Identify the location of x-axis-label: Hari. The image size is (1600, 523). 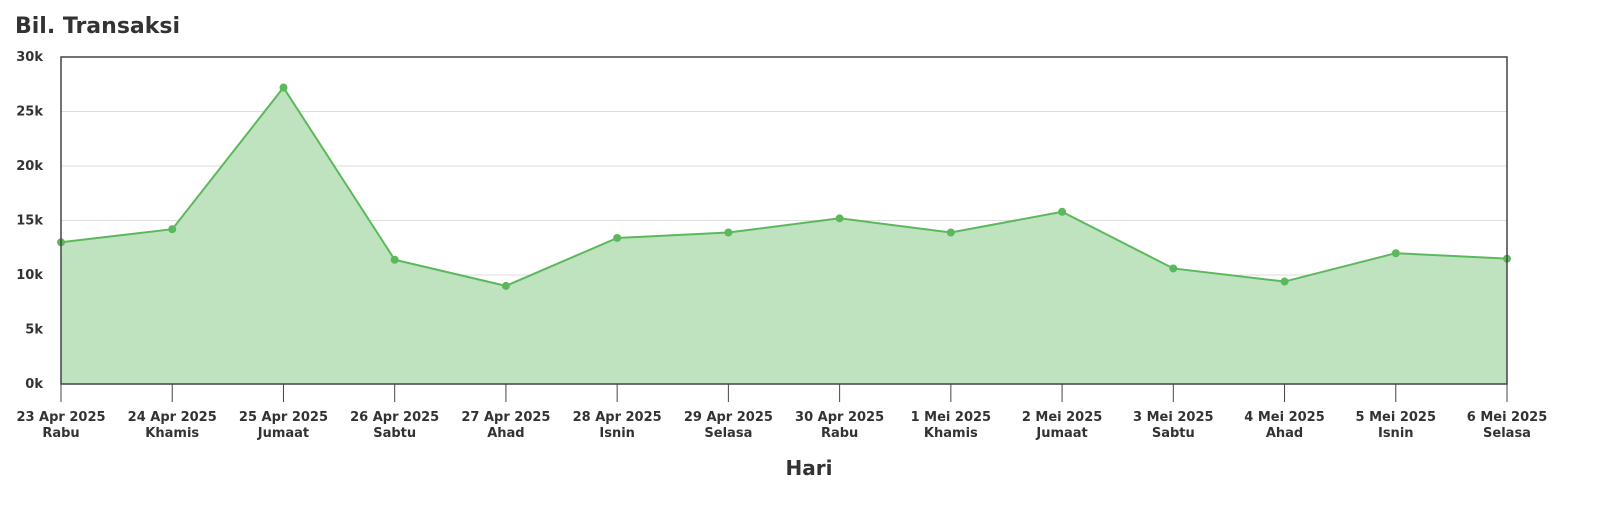
(809, 468).